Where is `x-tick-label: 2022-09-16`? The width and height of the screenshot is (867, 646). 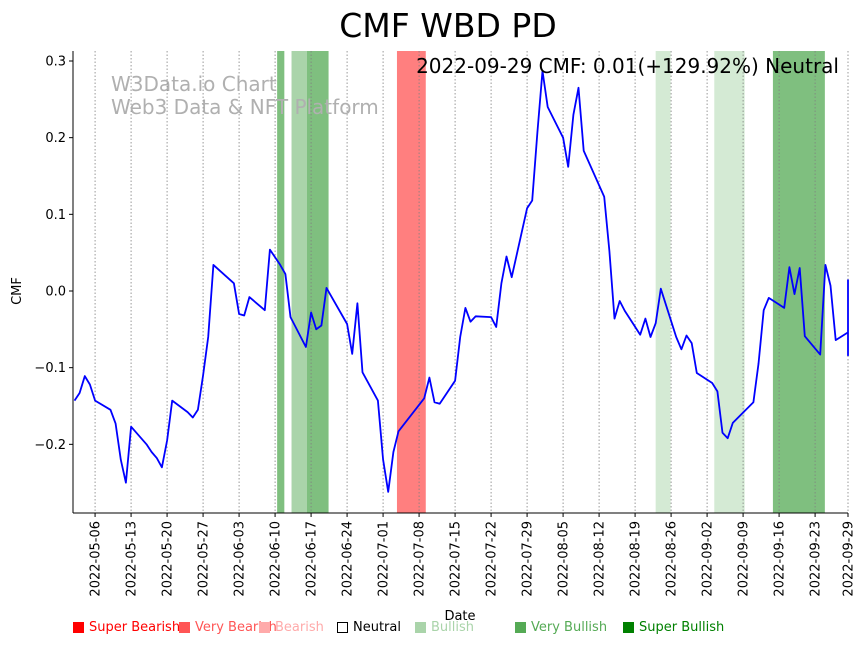
x-tick-label: 2022-09-16 is located at coordinates (780, 559).